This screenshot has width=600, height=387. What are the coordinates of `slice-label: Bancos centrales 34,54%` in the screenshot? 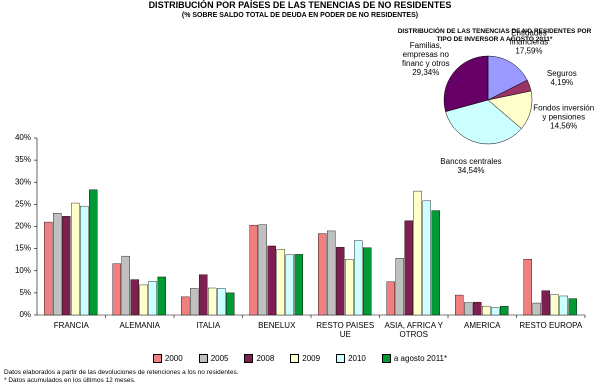 It's located at (471, 166).